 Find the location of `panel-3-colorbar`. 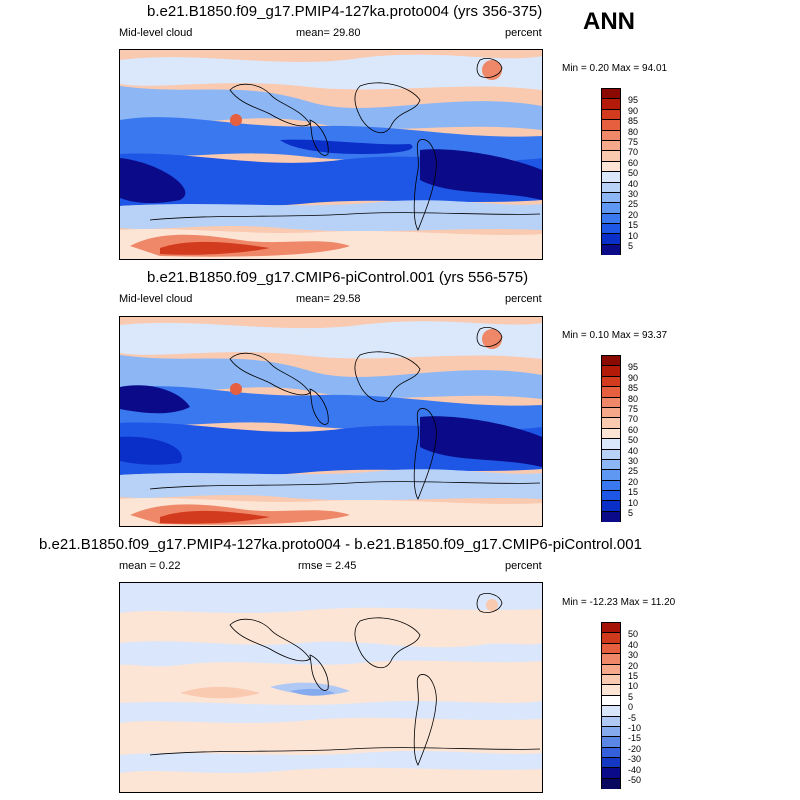

panel-3-colorbar is located at coordinates (611, 706).